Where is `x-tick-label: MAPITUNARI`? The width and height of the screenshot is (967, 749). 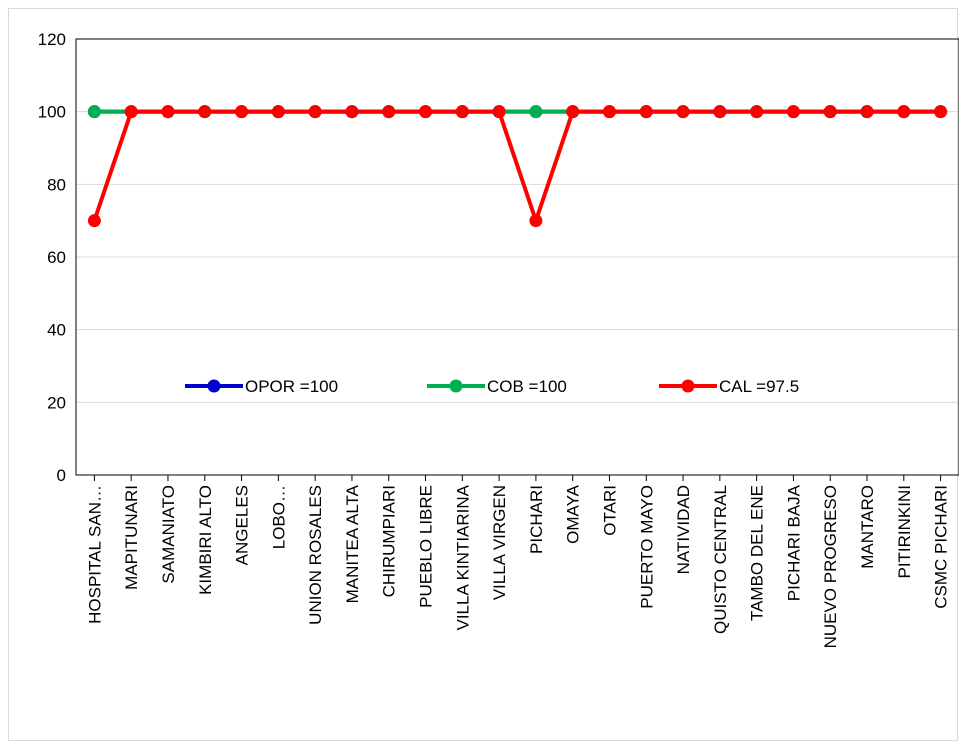 x-tick-label: MAPITUNARI is located at coordinates (131, 537).